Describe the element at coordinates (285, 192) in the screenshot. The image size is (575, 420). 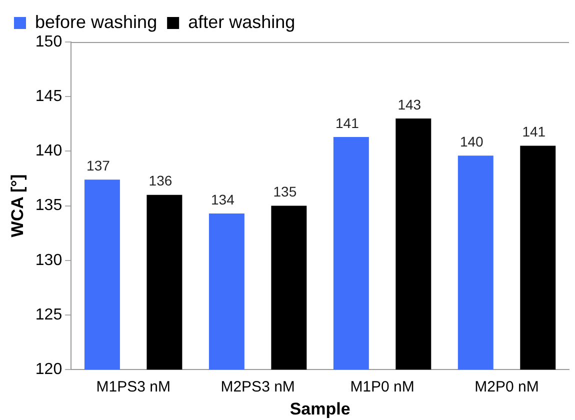
I see `data-label: 135` at that location.